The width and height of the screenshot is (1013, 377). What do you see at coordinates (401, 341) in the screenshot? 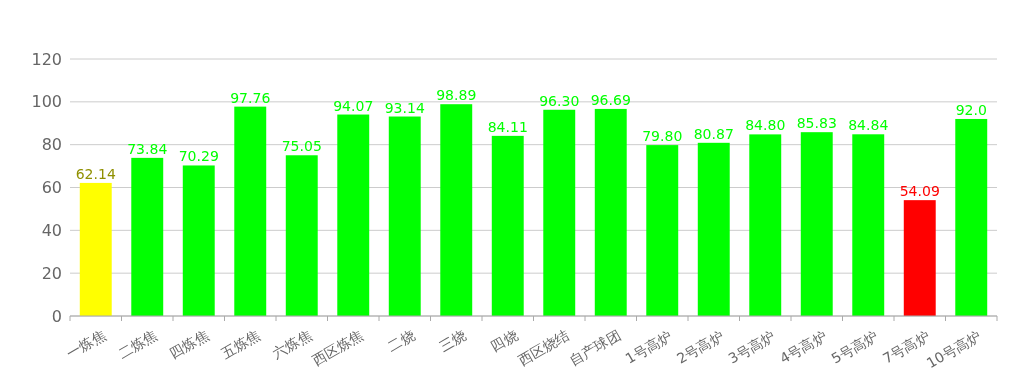
I see `x-tick-label: 二烧` at bounding box center [401, 341].